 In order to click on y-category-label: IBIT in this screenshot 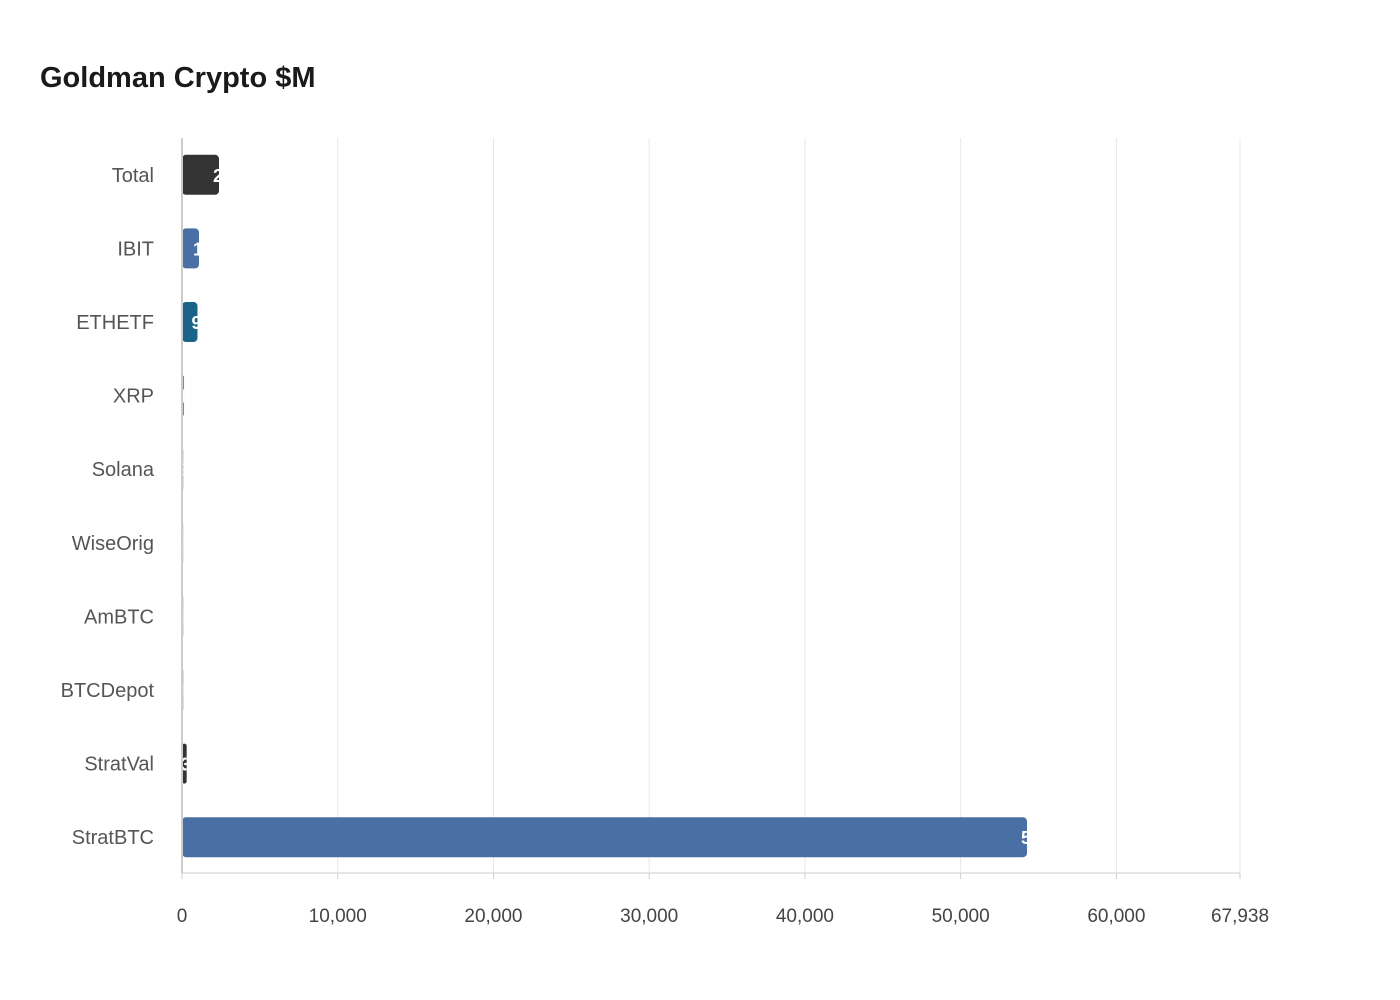, I will do `click(135, 249)`.